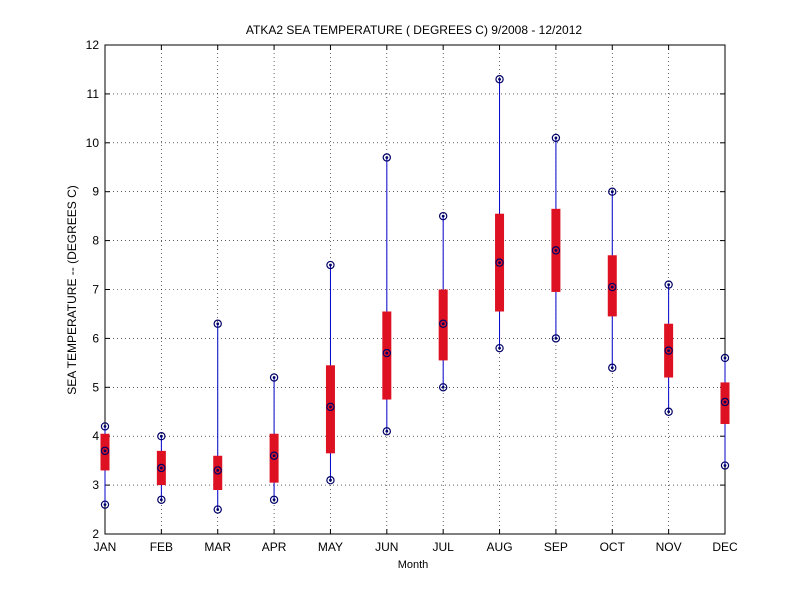  Describe the element at coordinates (95, 192) in the screenshot. I see `y-tick-label: 9` at that location.